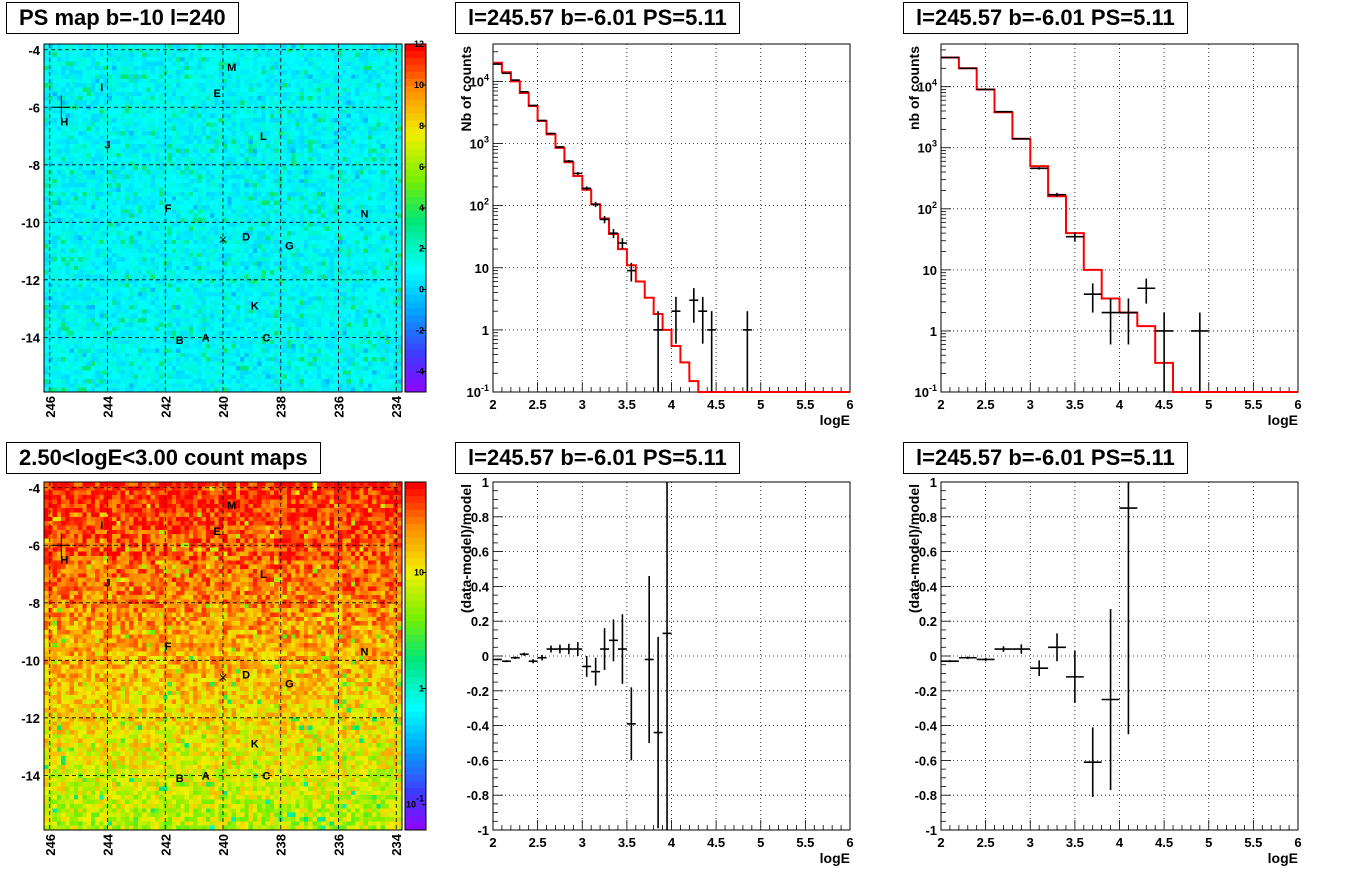 The width and height of the screenshot is (1348, 876). Describe the element at coordinates (480, 586) in the screenshot. I see `residual1-y-tick-label: 0.4` at that location.